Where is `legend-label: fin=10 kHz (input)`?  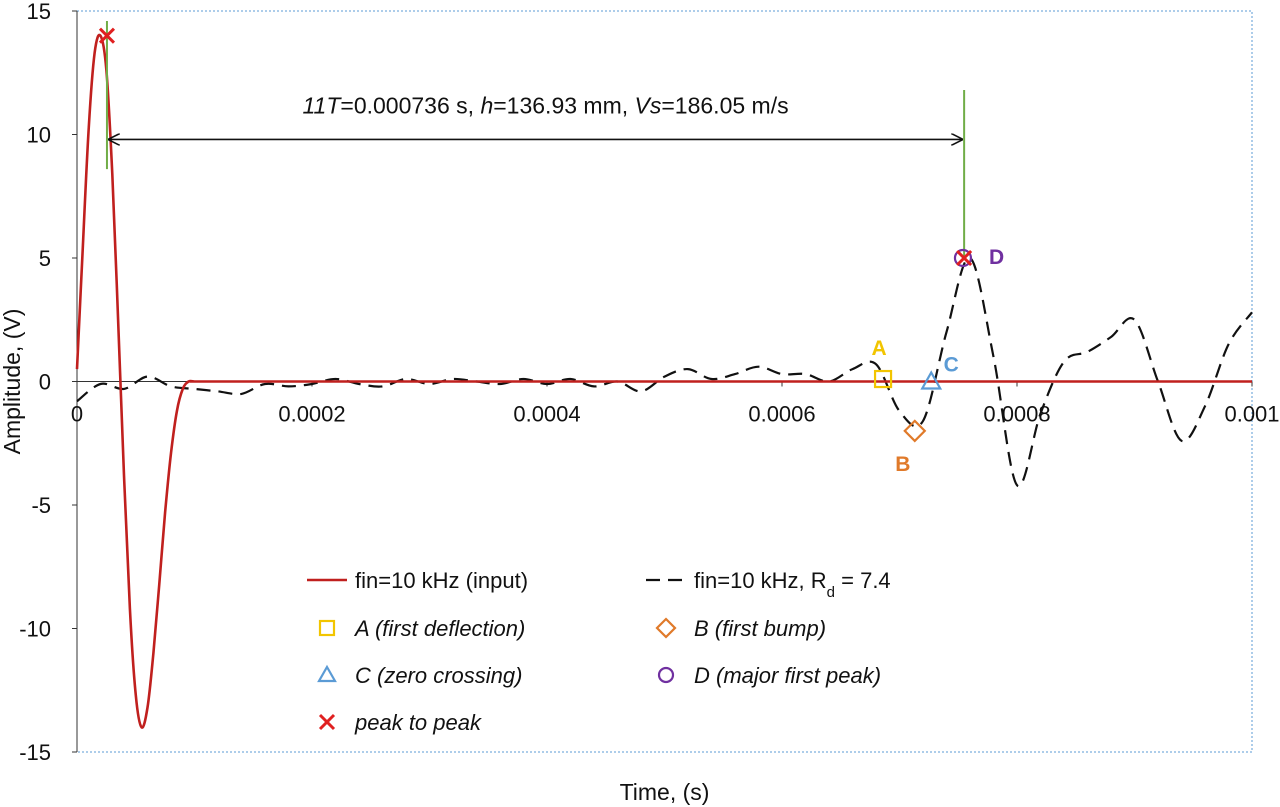 legend-label: fin=10 kHz (input) is located at coordinates (441, 580).